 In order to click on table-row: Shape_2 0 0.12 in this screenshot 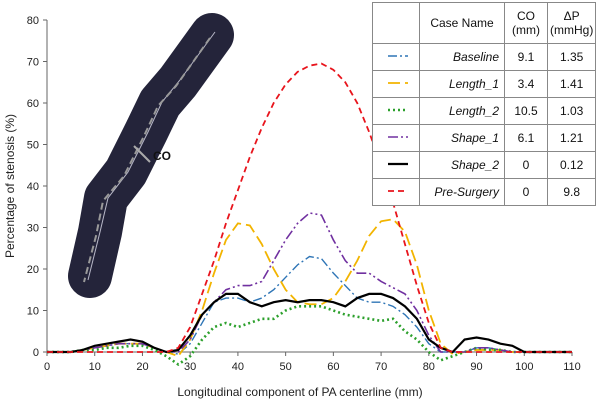, I will do `click(484, 165)`.